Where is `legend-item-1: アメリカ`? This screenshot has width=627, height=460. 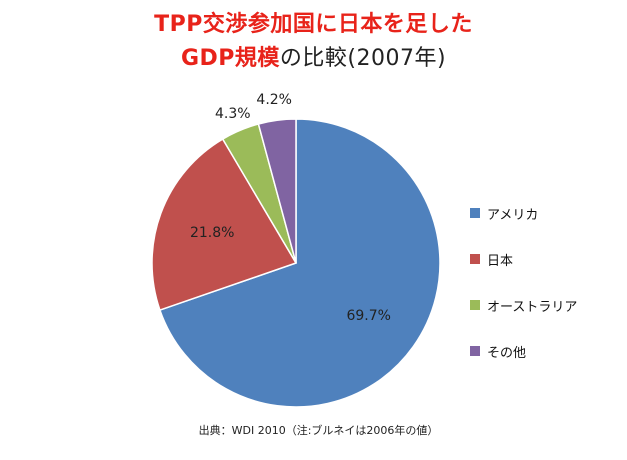 legend-item-1: アメリカ is located at coordinates (523, 213).